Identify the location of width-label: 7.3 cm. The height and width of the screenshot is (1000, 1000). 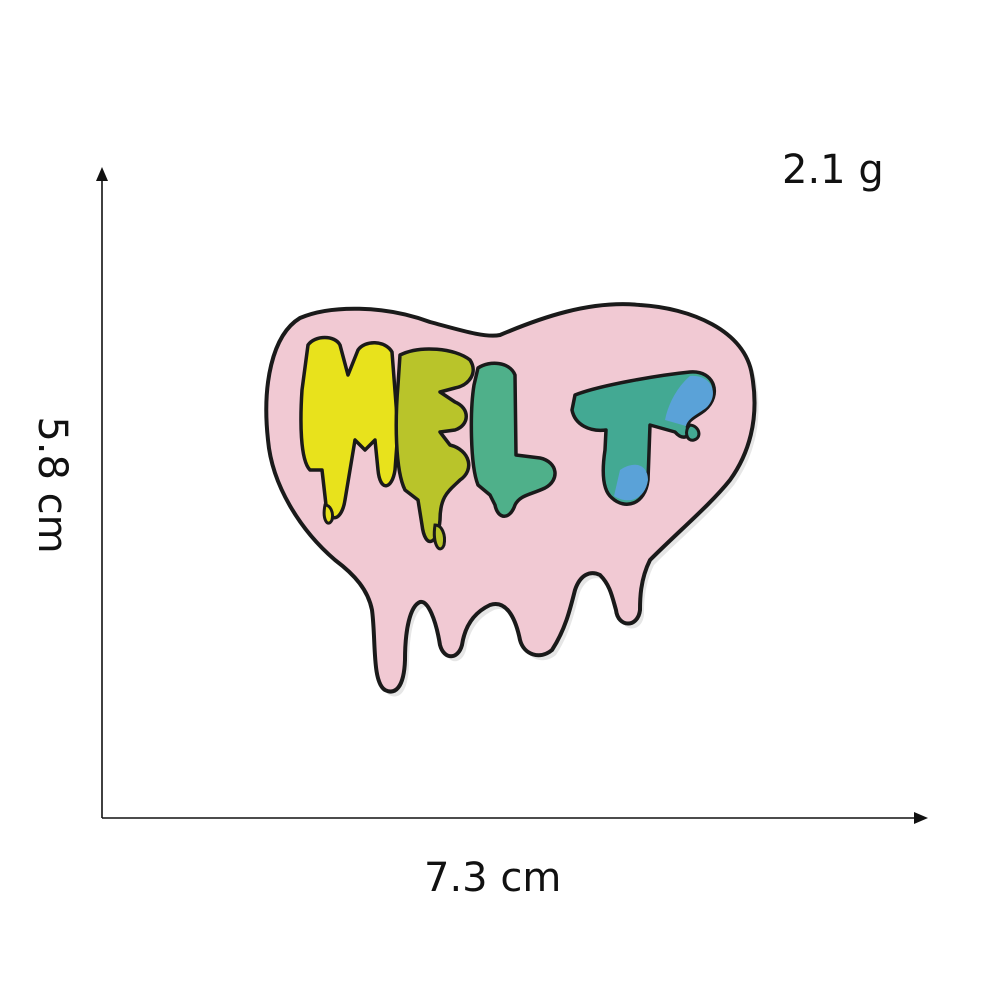
(493, 878).